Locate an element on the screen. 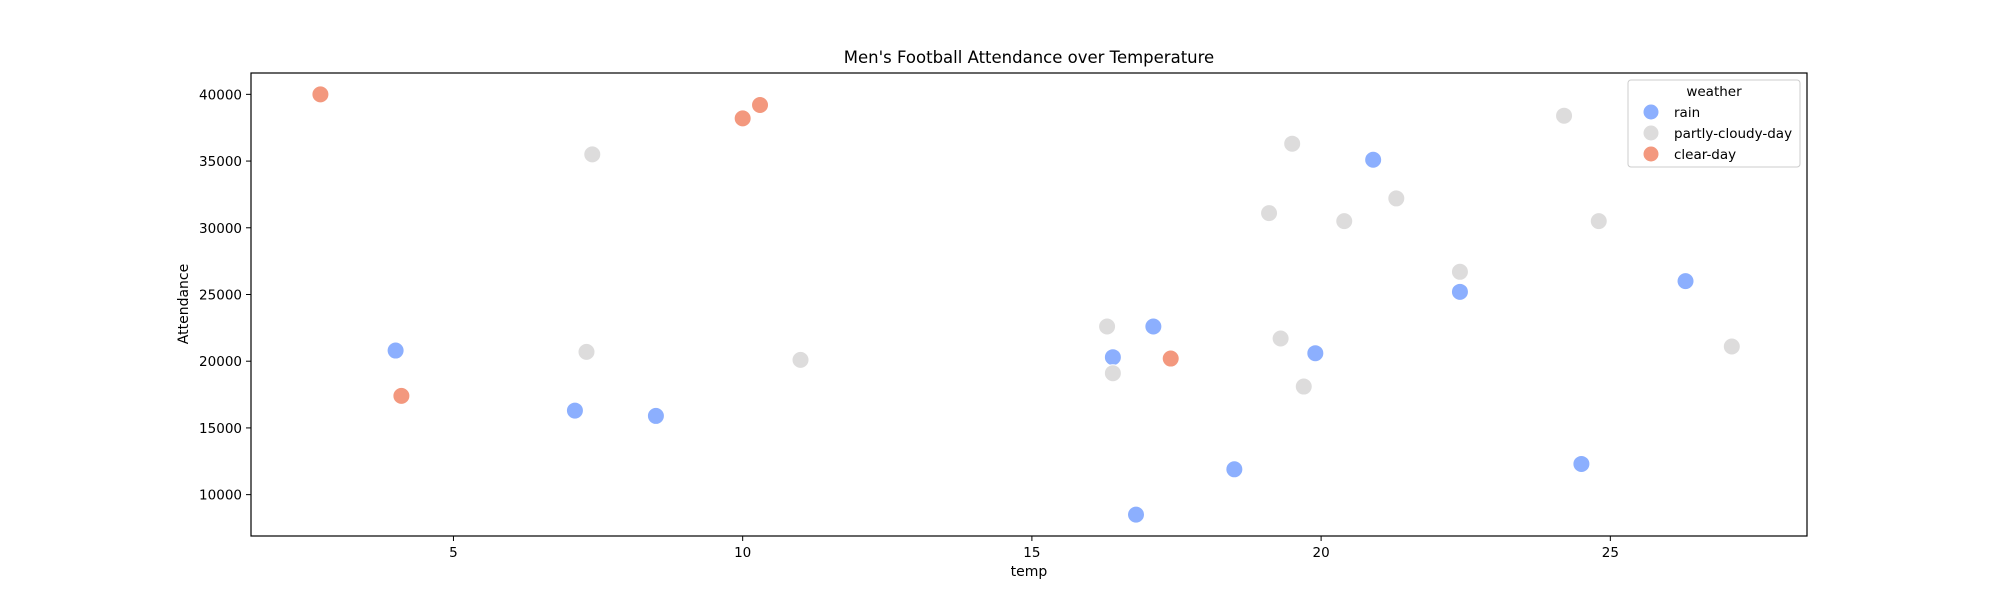 The width and height of the screenshot is (2000, 600). legend-label: clear-day is located at coordinates (1705, 155).